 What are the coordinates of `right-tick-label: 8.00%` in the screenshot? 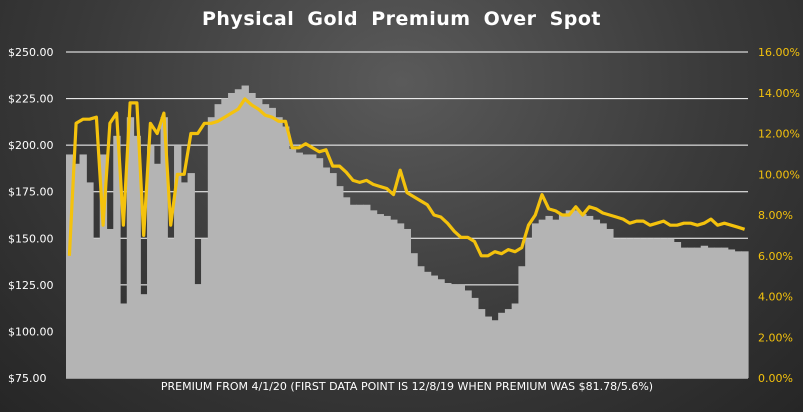 It's located at (775, 215).